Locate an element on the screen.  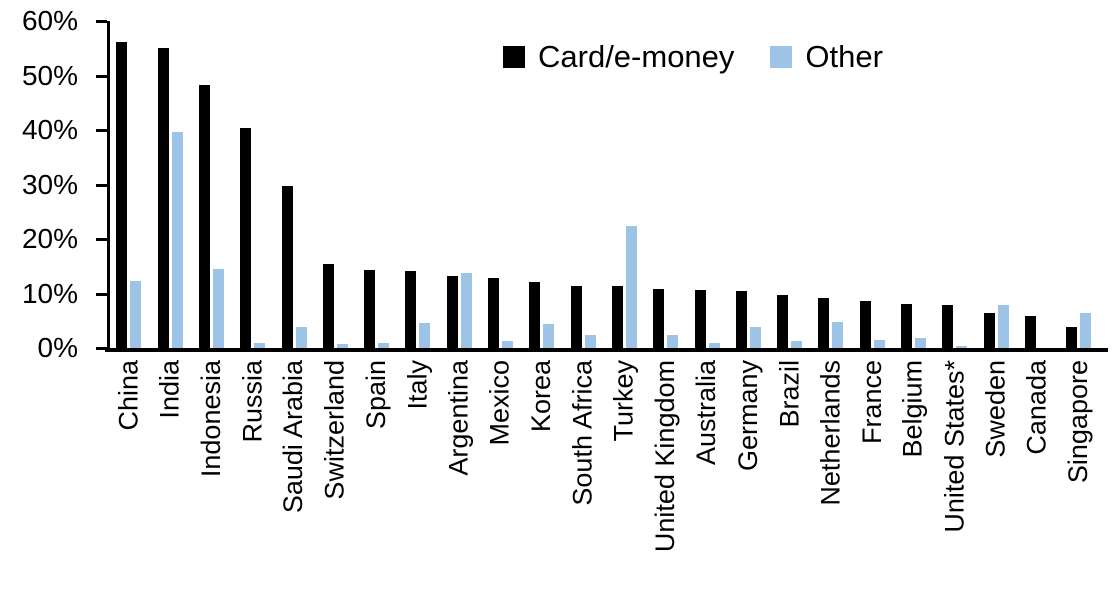
x-tick-label-text: Korea is located at coordinates (541, 396).